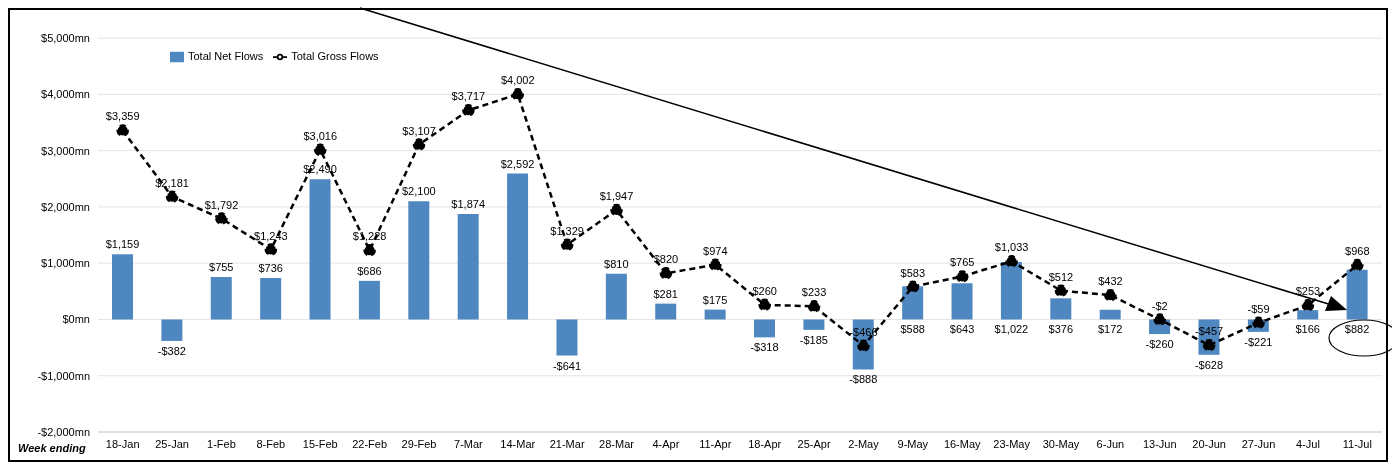 The image size is (1392, 466). I want to click on x-tick-label: 11-Jul, so click(1357, 443).